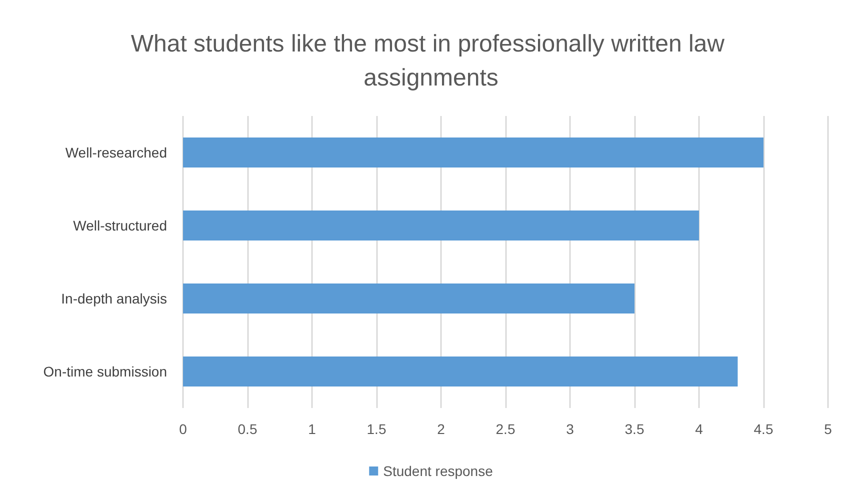  I want to click on y-tick-label: Well-researched, so click(116, 152).